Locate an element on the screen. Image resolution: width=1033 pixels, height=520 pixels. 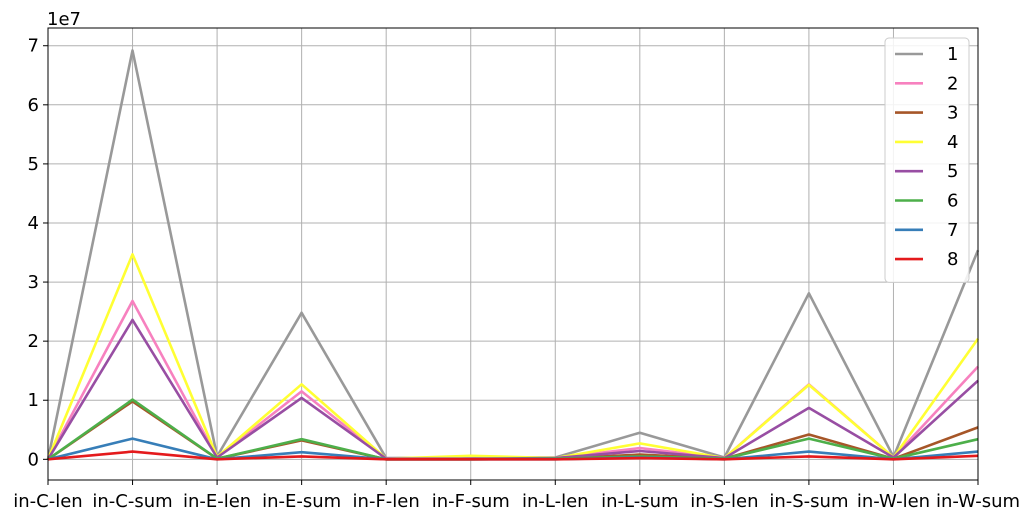
x-tick-label: in-C-len is located at coordinates (47, 501).